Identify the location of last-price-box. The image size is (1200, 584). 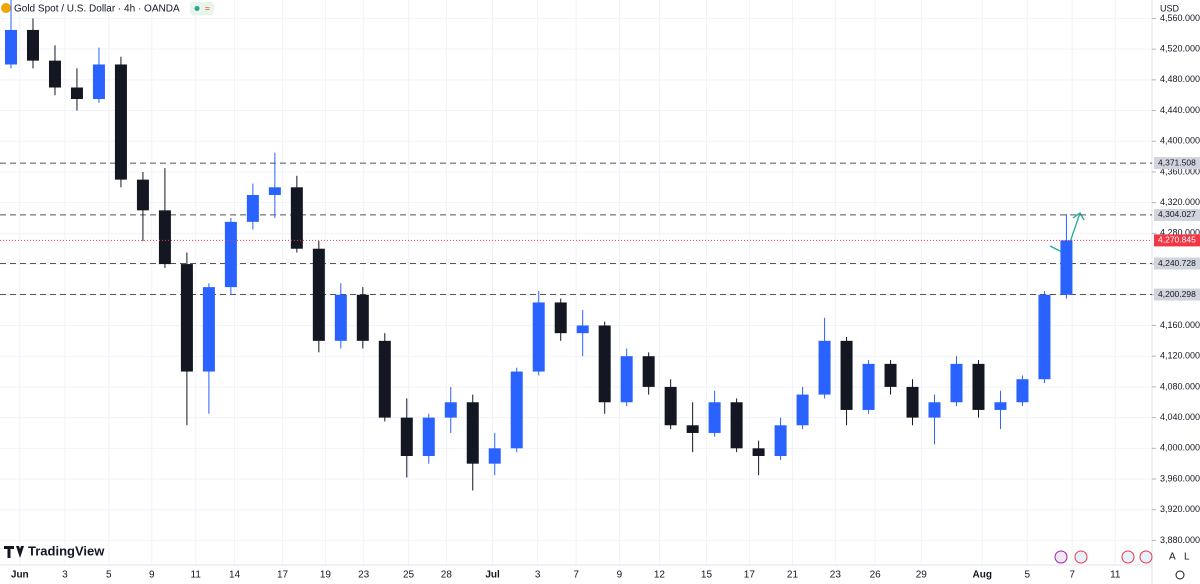
(1177, 240).